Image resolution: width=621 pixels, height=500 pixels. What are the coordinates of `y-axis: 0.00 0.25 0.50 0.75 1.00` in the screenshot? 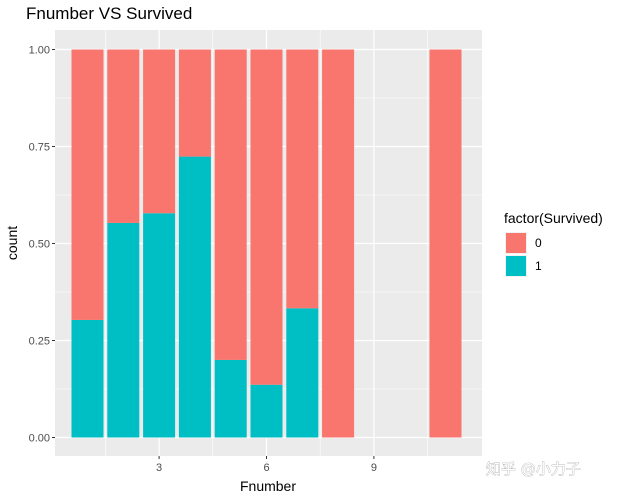 It's located at (42, 245).